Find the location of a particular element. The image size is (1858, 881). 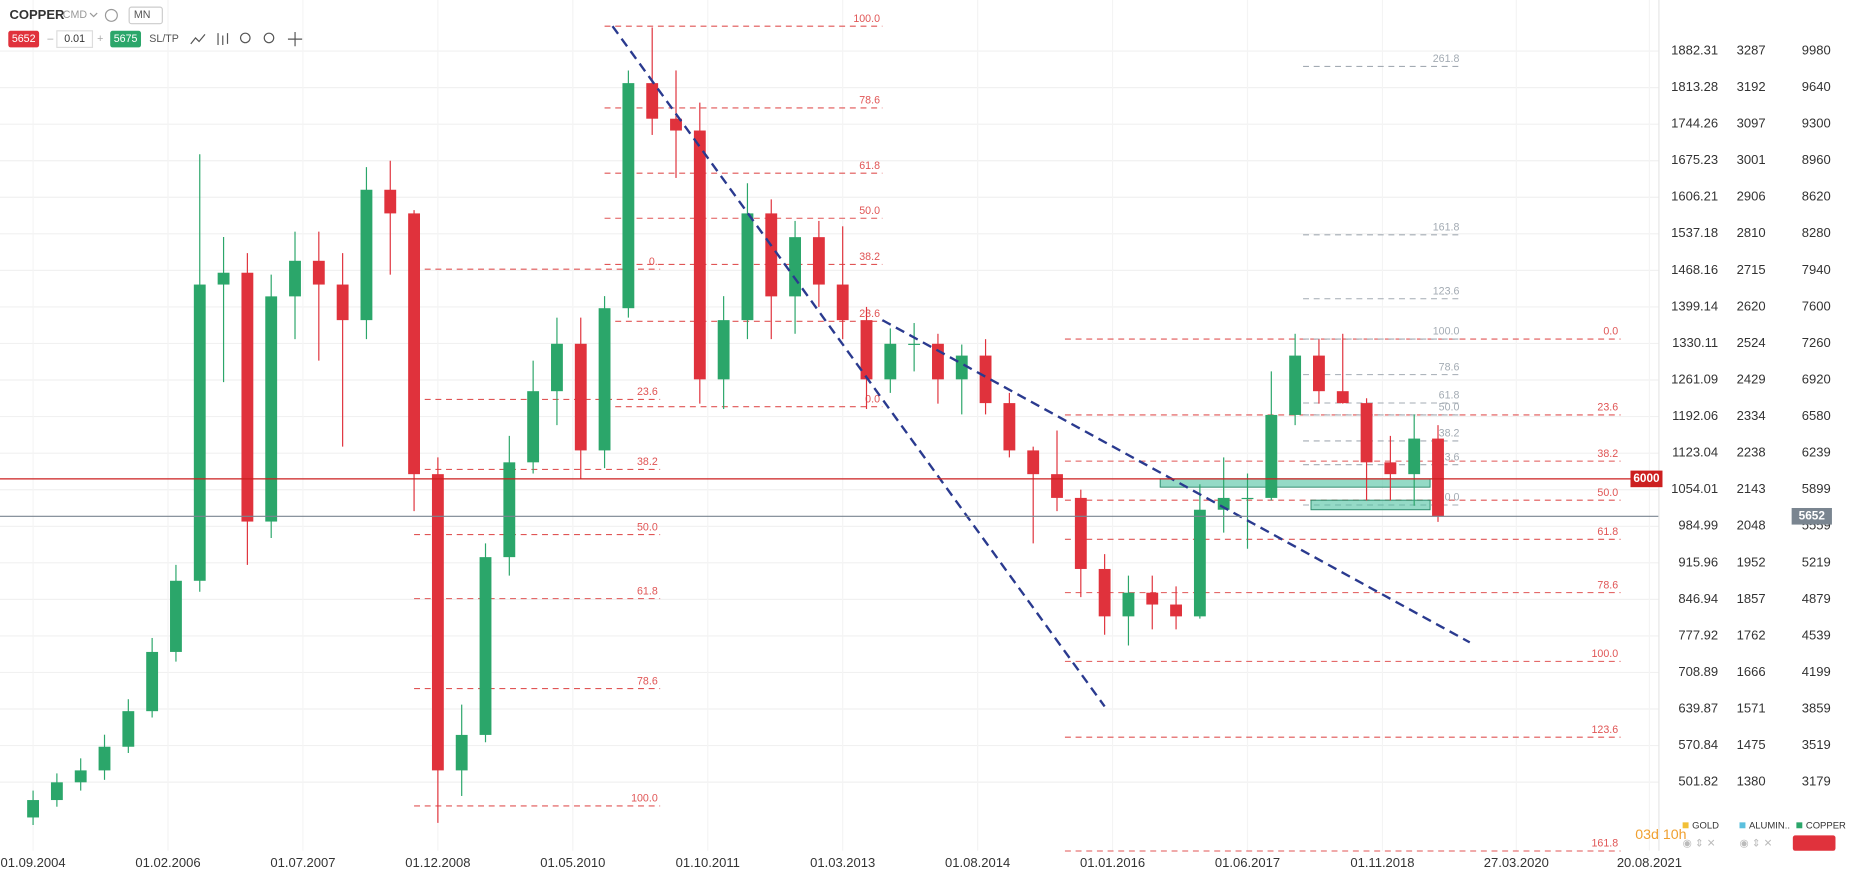

interval-box is located at coordinates (145, 15).